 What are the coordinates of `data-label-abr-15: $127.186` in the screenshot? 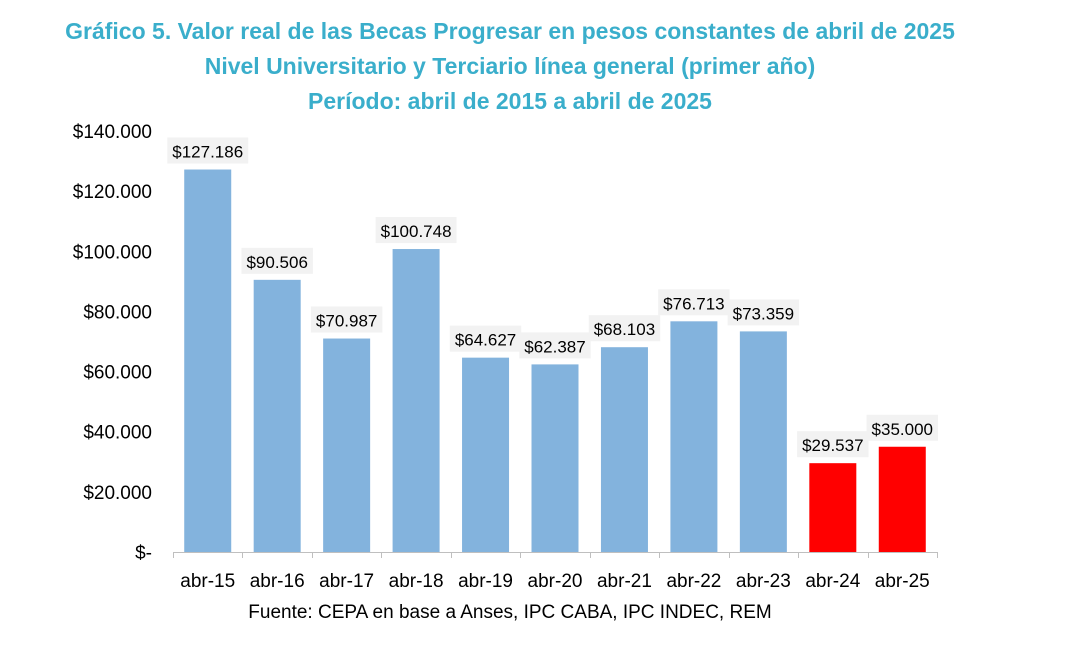 It's located at (207, 152).